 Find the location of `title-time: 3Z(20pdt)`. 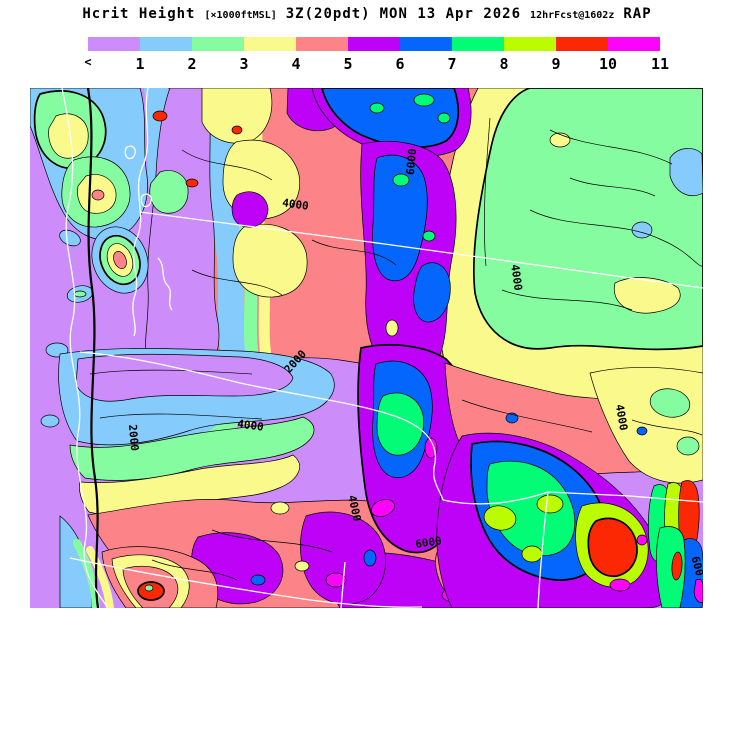

title-time: 3Z(20pdt) is located at coordinates (328, 14).